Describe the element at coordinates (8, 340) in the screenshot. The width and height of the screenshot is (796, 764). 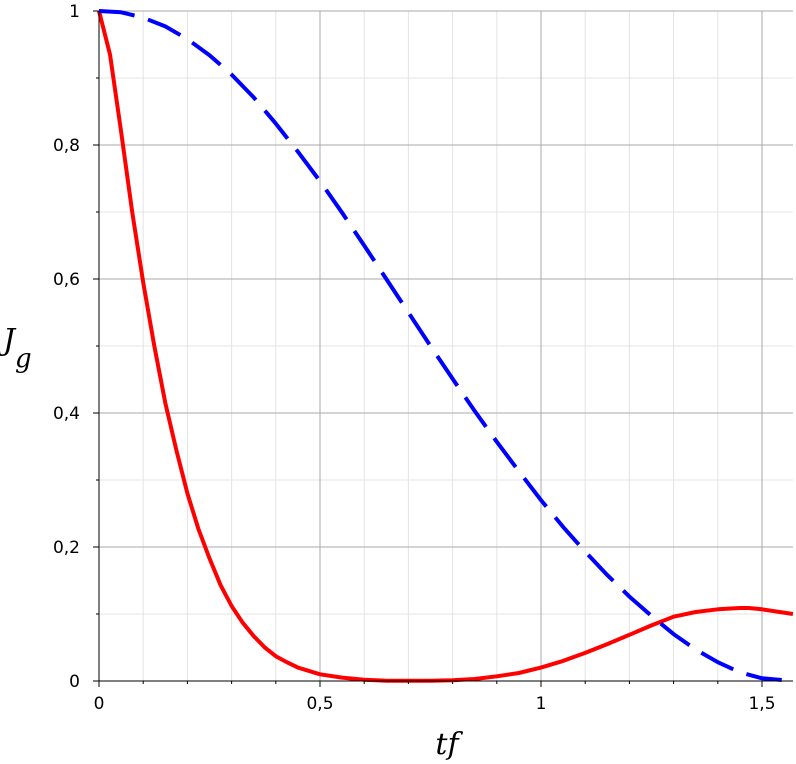
I see `y-axis-title-main: J` at that location.